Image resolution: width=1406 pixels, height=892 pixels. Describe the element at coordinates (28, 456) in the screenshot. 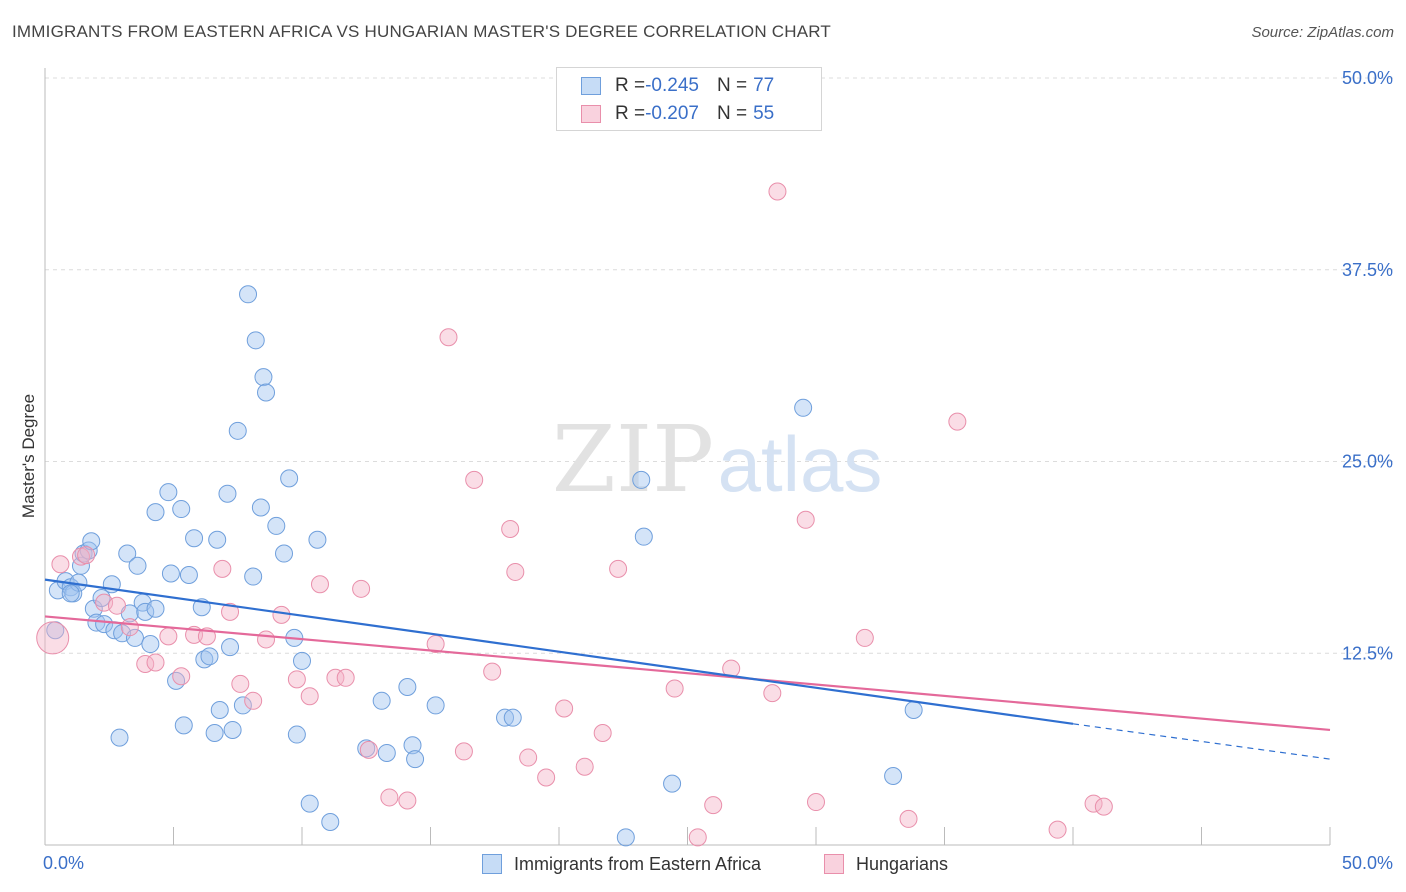

I see `y-axis-label: Master's Degree` at that location.